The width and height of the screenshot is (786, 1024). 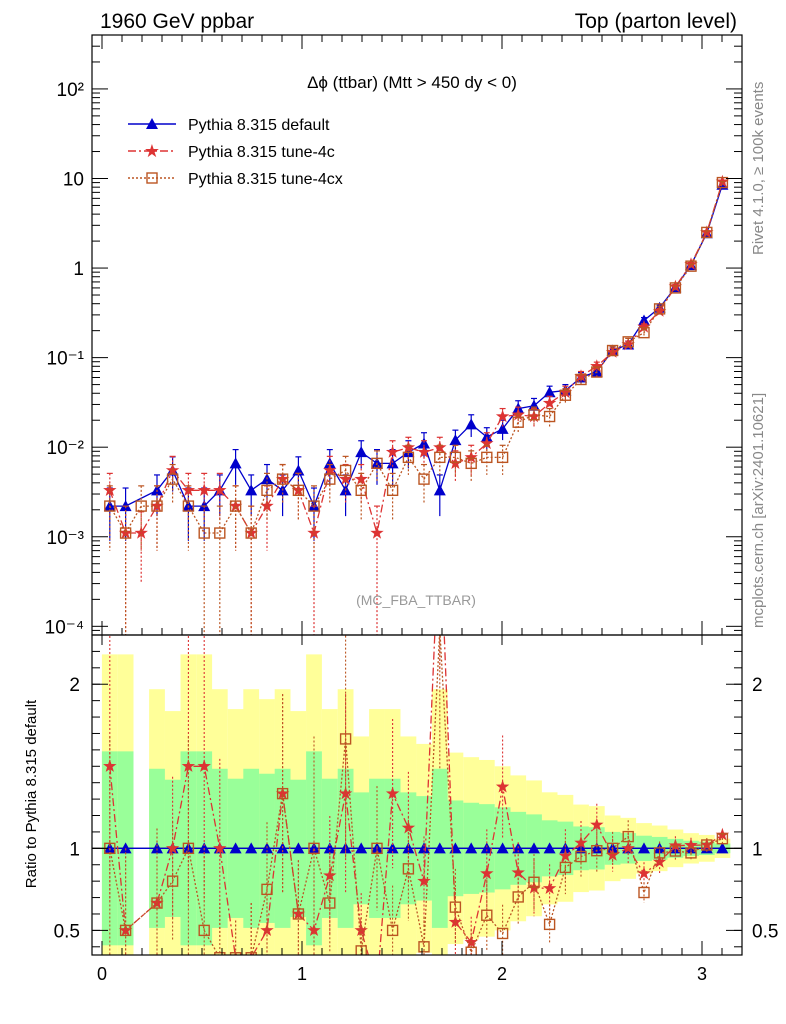 What do you see at coordinates (758, 168) in the screenshot?
I see `rivet-label: Rivet 4.1.0, ≥ 100k events` at bounding box center [758, 168].